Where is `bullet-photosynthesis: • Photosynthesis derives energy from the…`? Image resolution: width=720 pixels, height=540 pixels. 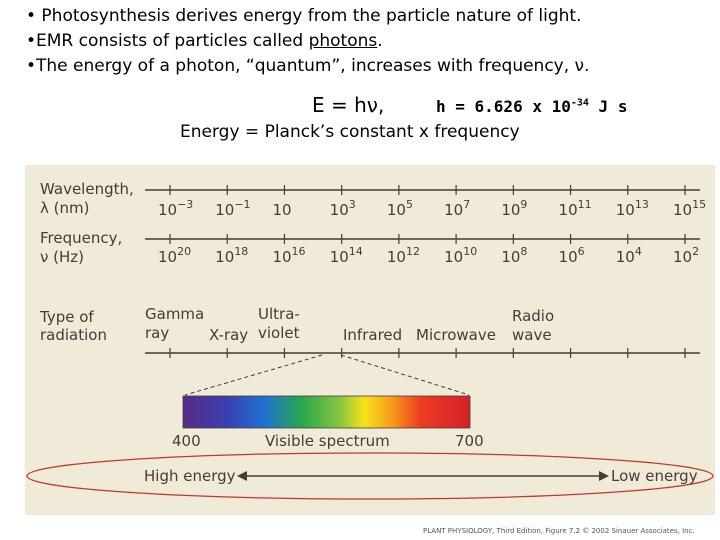
bullet-photosynthesis: • Photosynthesis derives energy from the… is located at coordinates (304, 16).